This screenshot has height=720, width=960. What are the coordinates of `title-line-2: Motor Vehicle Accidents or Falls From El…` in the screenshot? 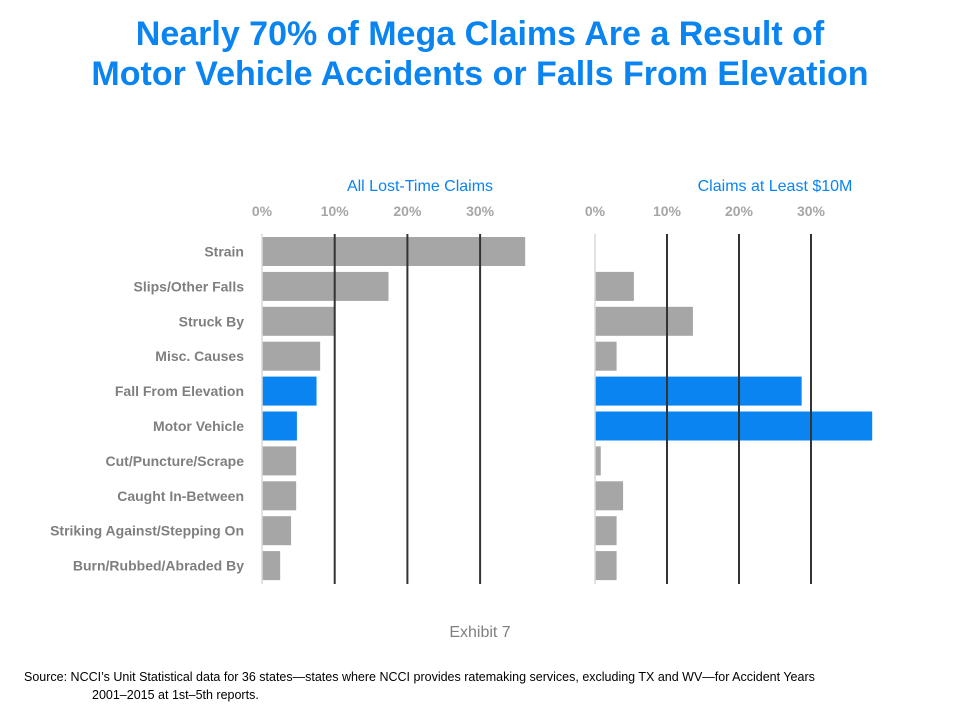 It's located at (480, 74).